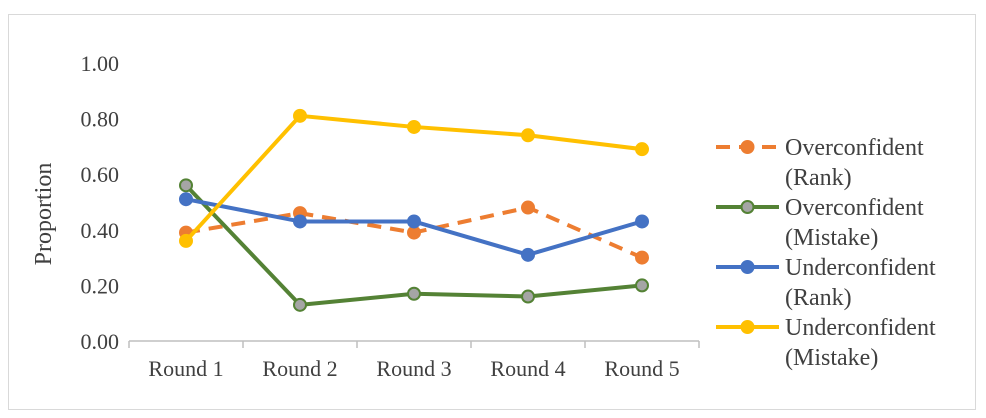  Describe the element at coordinates (100, 230) in the screenshot. I see `y-tick-label: 0.40` at that location.